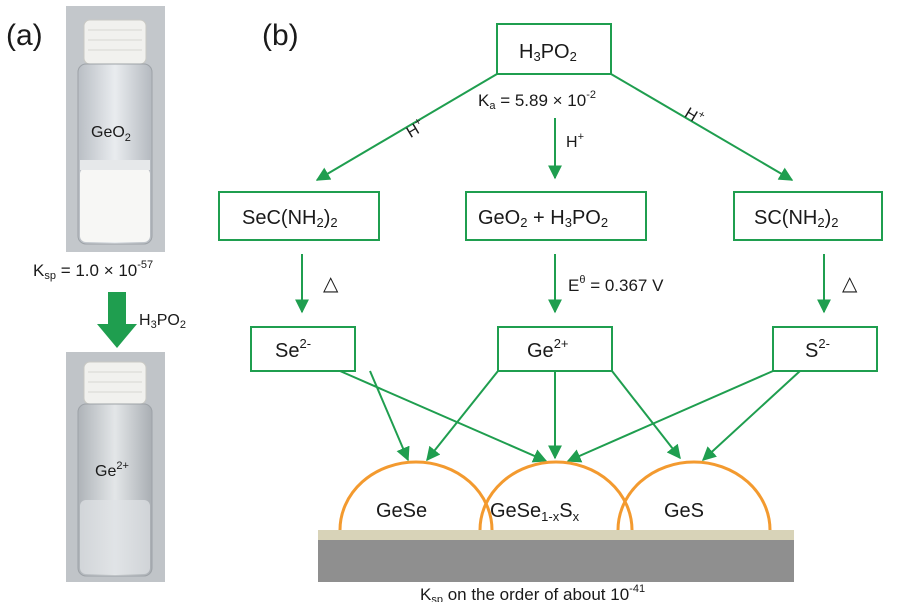 The height and width of the screenshot is (602, 906). What do you see at coordinates (290, 218) in the screenshot?
I see `box-thiourea-se-text: SeC(NH2)2` at bounding box center [290, 218].